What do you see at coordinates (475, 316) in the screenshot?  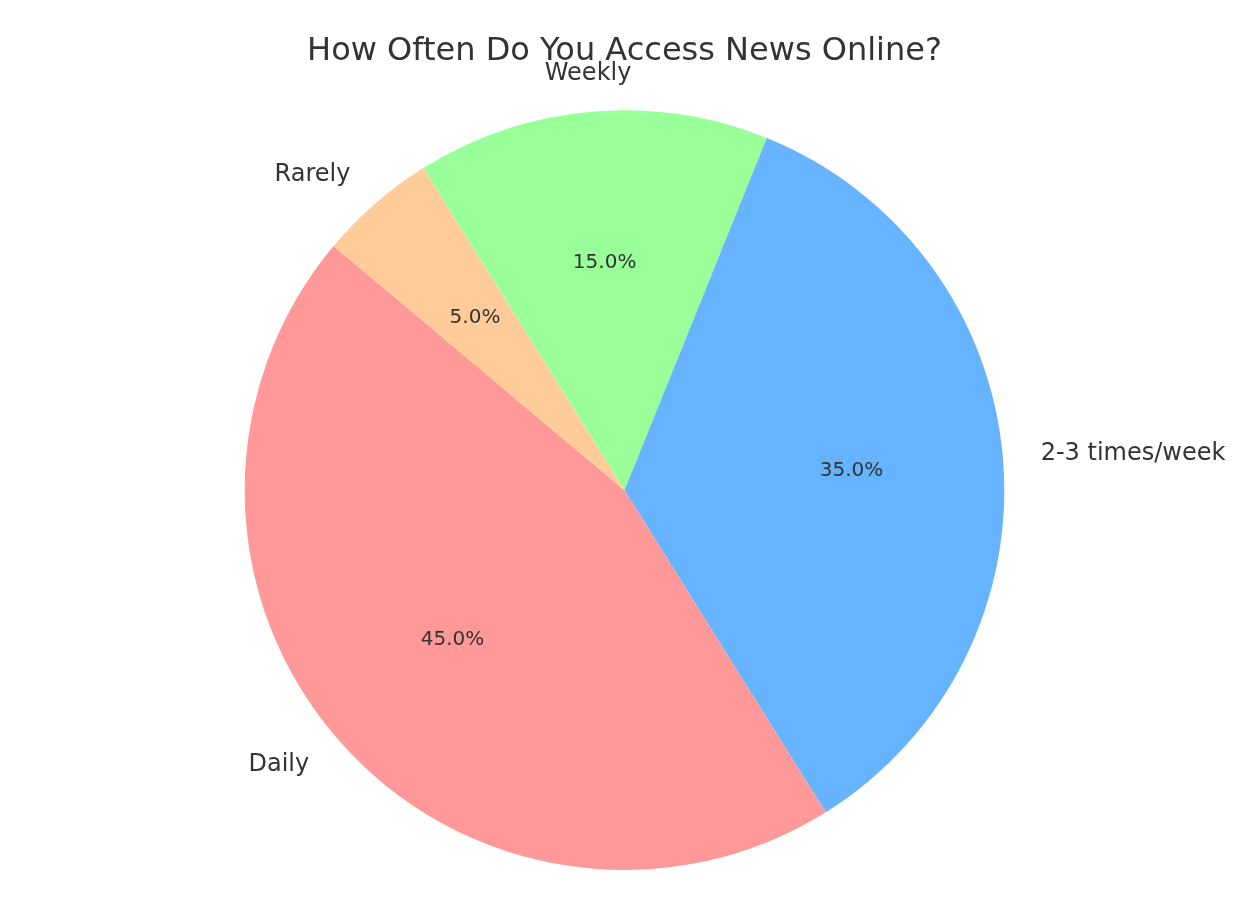 I see `data-label: 5.0%` at bounding box center [475, 316].